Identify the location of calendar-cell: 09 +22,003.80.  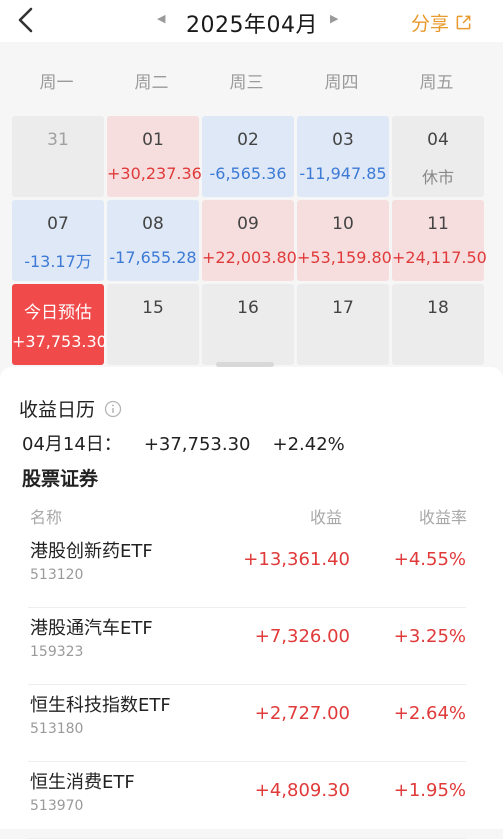
(249, 240).